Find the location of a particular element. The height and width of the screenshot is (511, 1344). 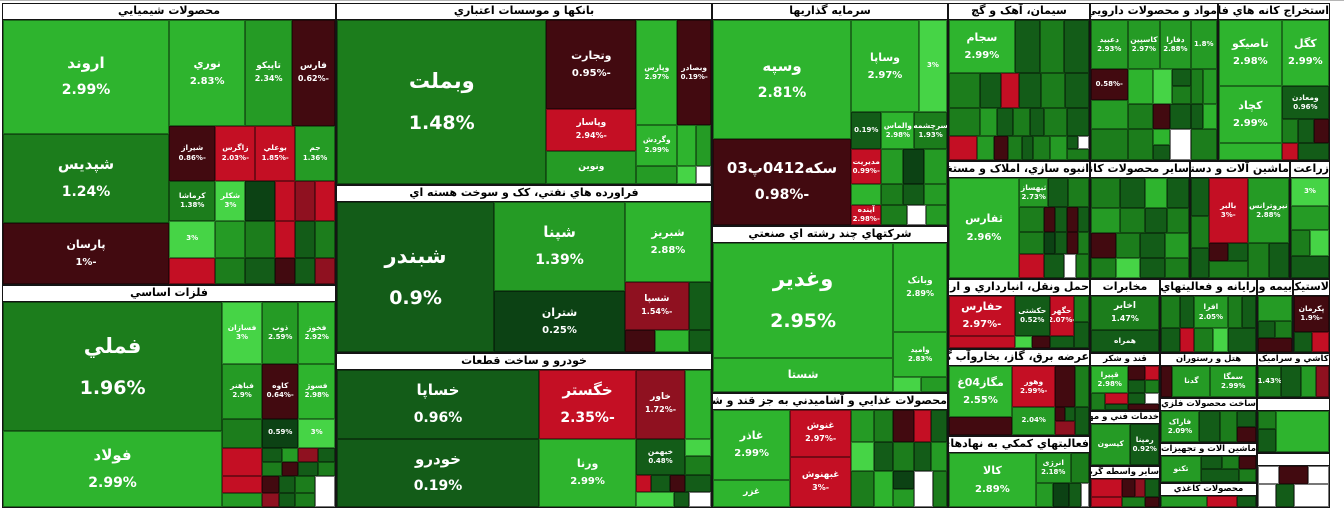

treemap-tile: نوري 2.83% is located at coordinates (207, 73).